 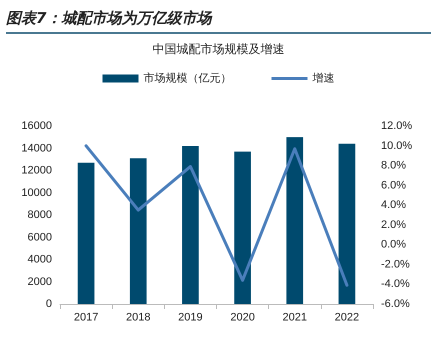 I want to click on x-tick-label: 2018, so click(x=138, y=318).